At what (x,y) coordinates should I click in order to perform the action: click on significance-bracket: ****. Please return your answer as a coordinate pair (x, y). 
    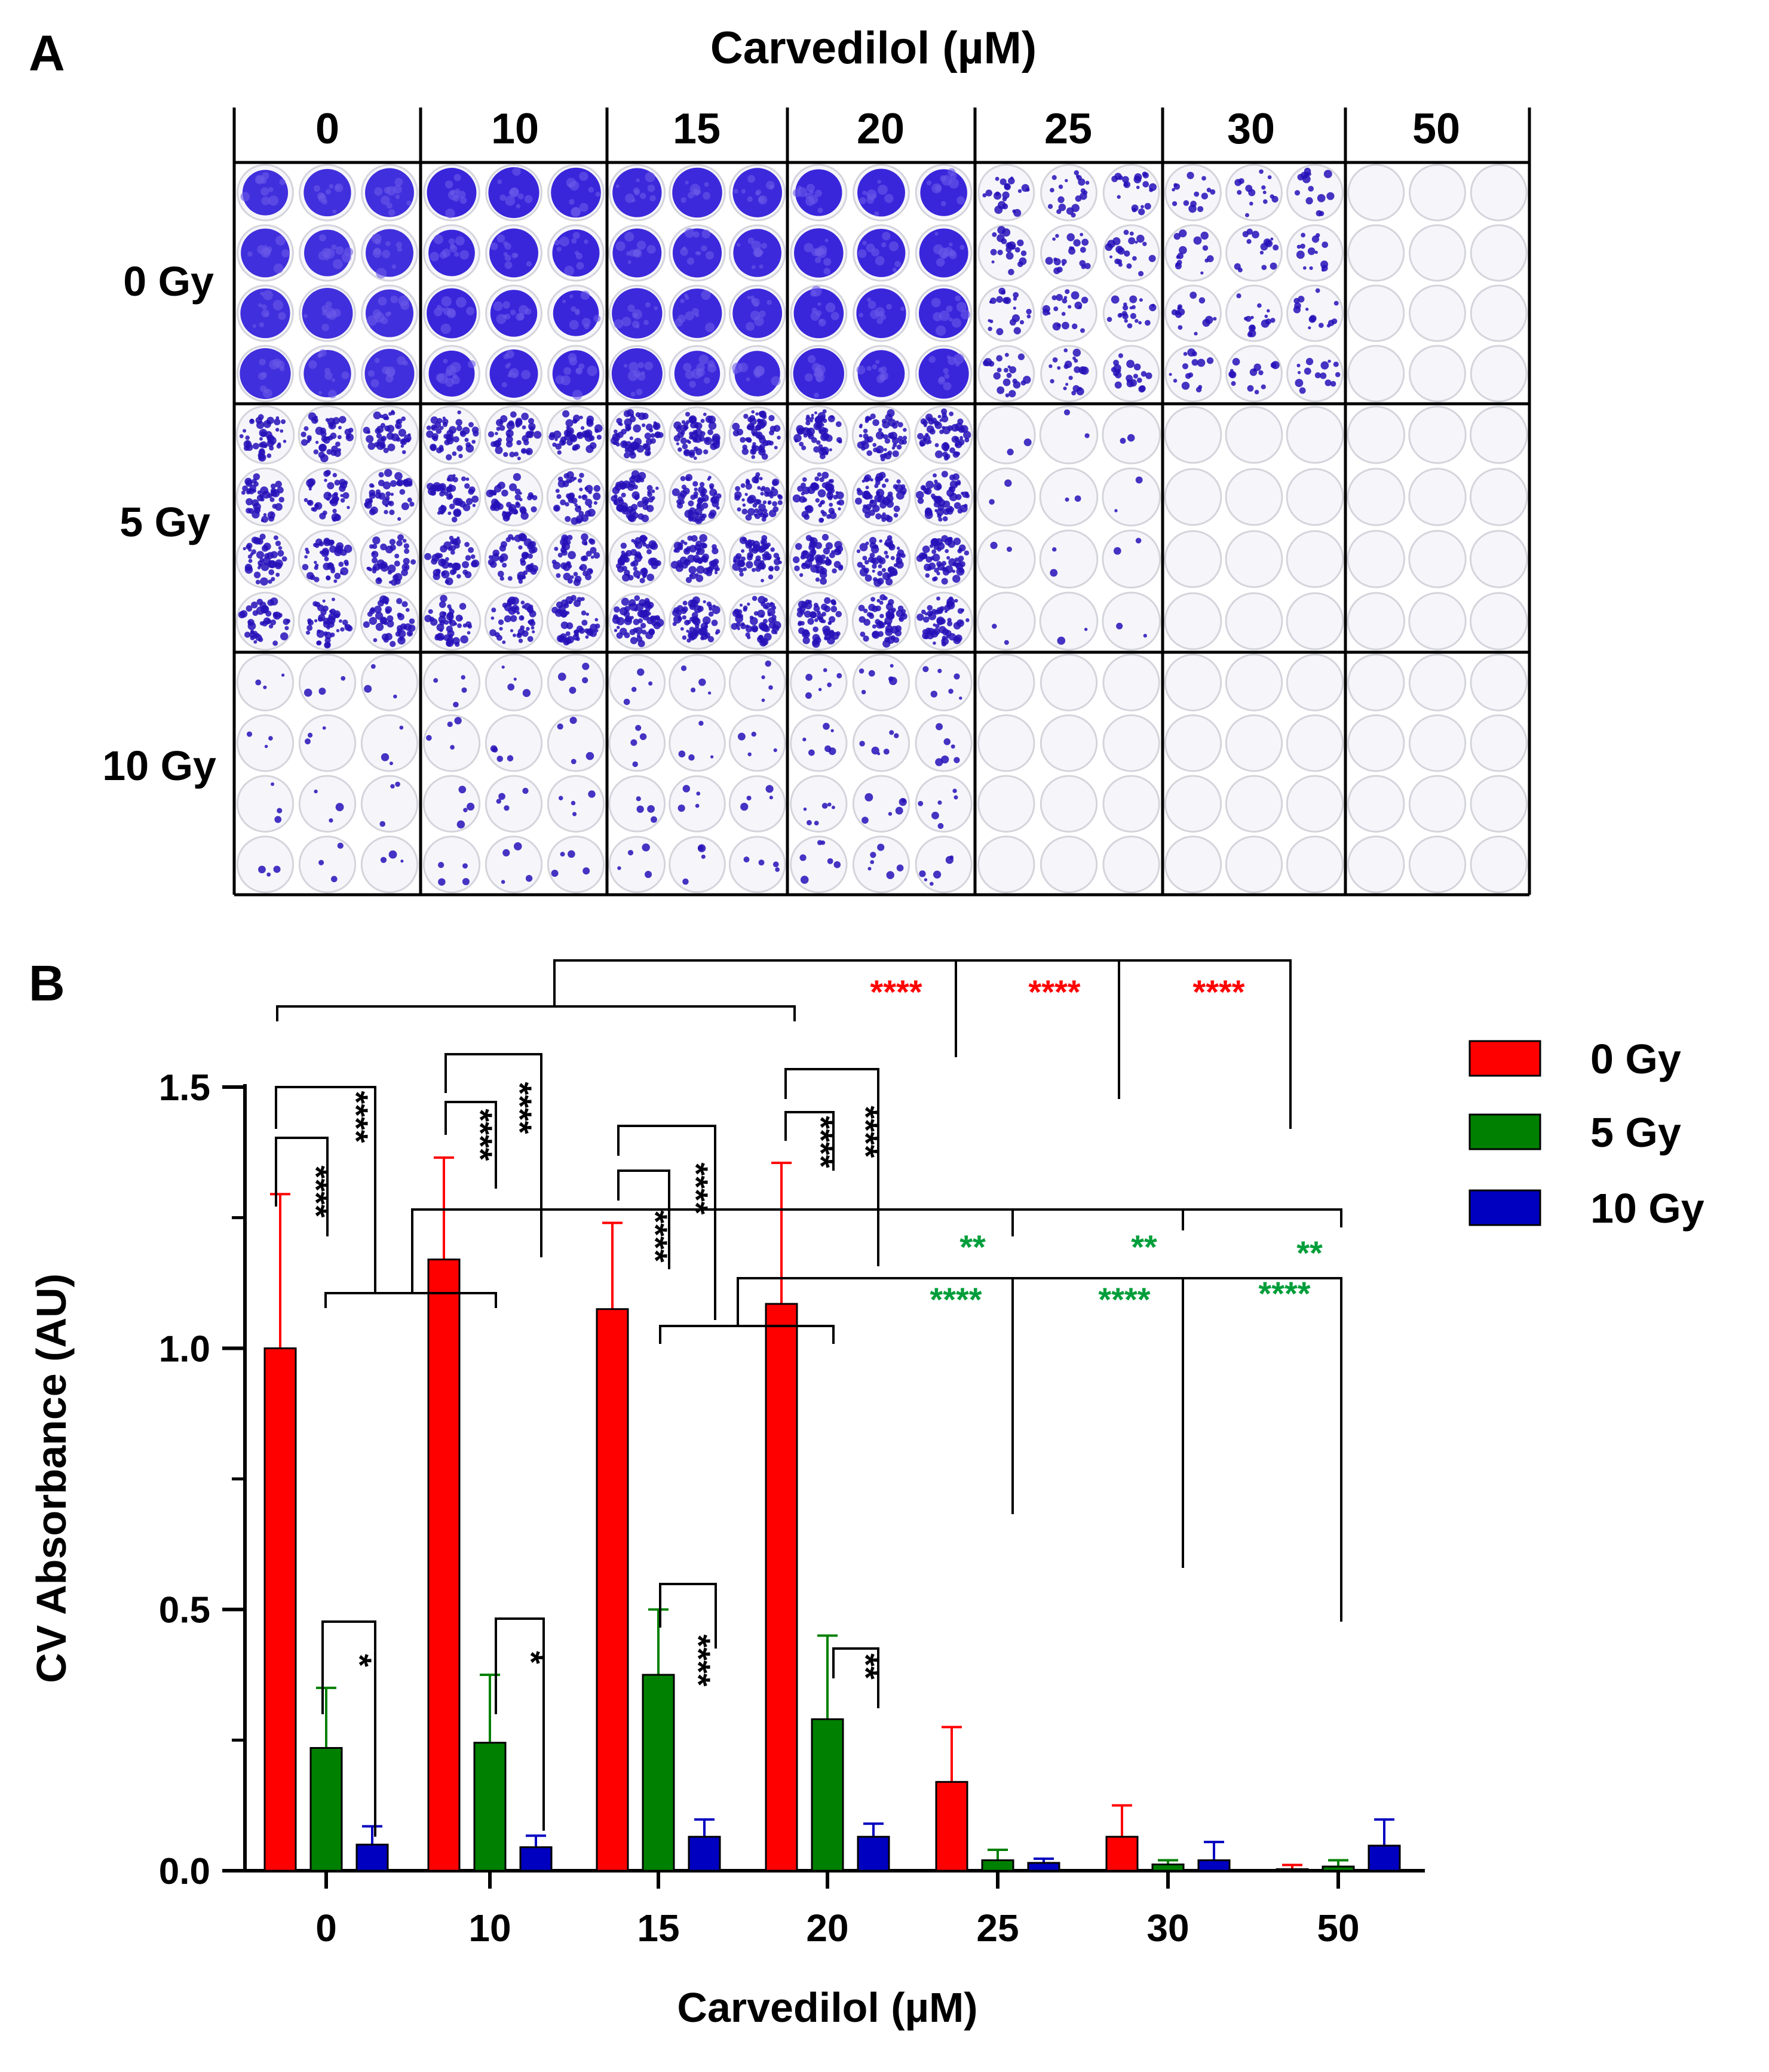
    Looking at the image, I should click on (325, 1189).